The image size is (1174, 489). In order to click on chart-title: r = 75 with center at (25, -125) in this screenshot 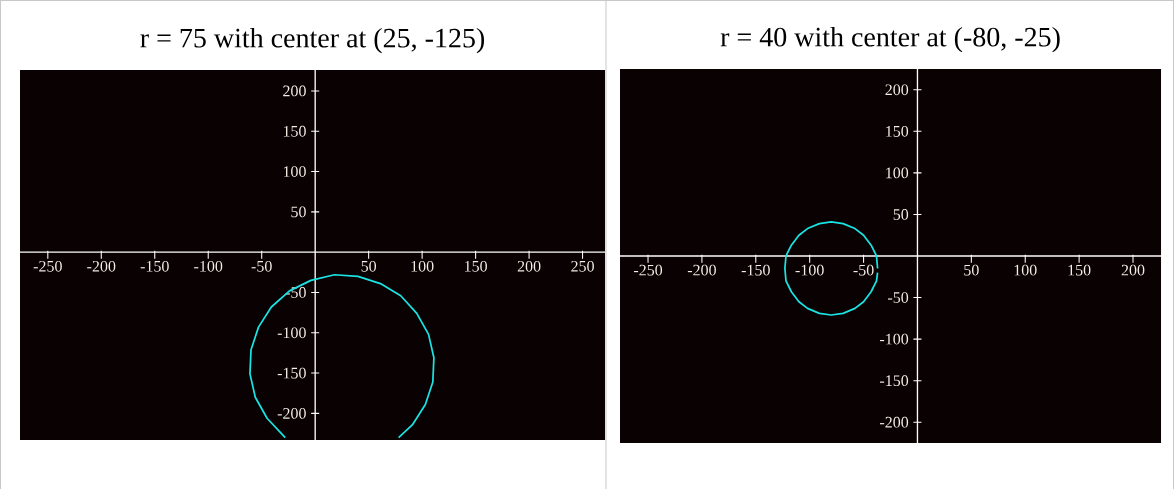, I will do `click(312, 40)`.